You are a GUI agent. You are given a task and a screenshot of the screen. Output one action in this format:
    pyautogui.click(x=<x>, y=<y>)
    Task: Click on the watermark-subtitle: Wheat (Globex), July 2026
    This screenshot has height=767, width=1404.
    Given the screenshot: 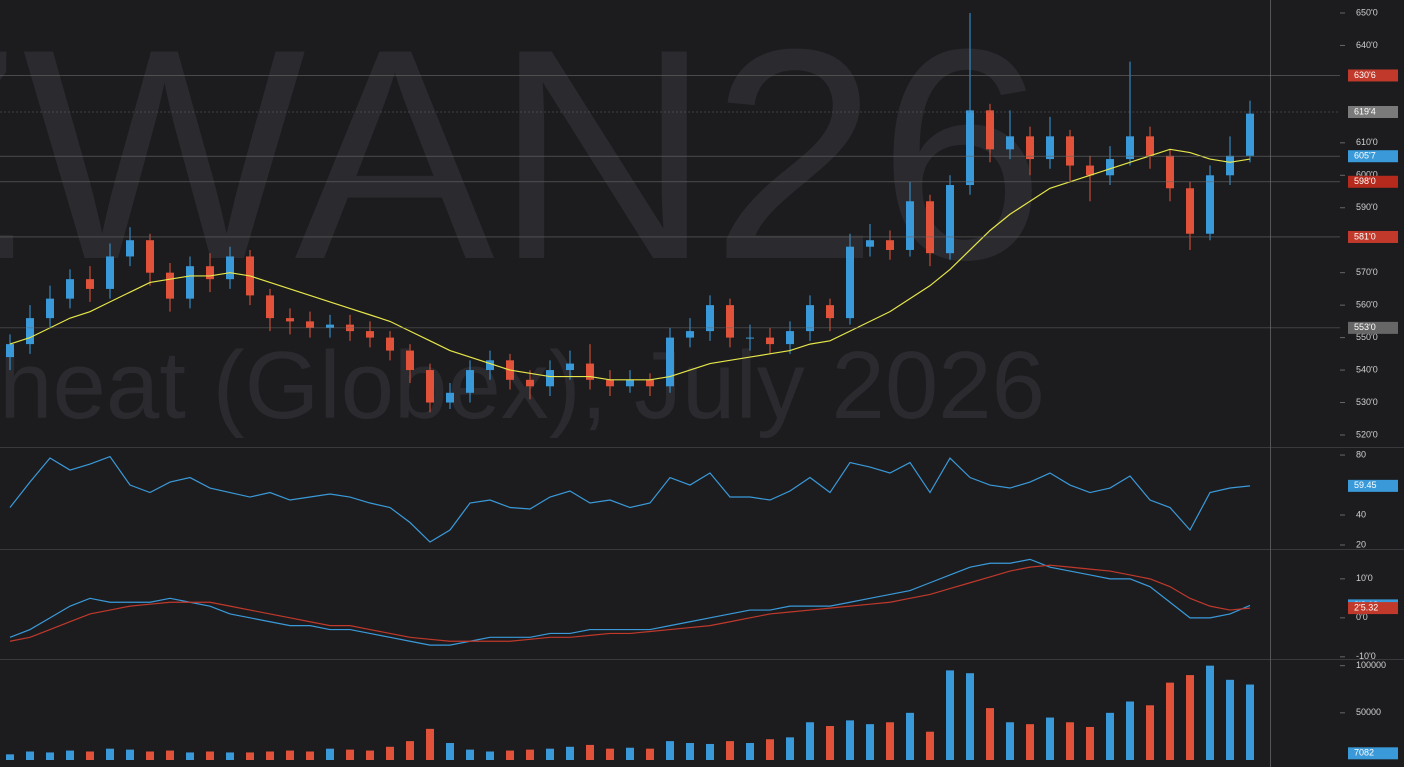 What is the action you would take?
    pyautogui.click(x=522, y=385)
    